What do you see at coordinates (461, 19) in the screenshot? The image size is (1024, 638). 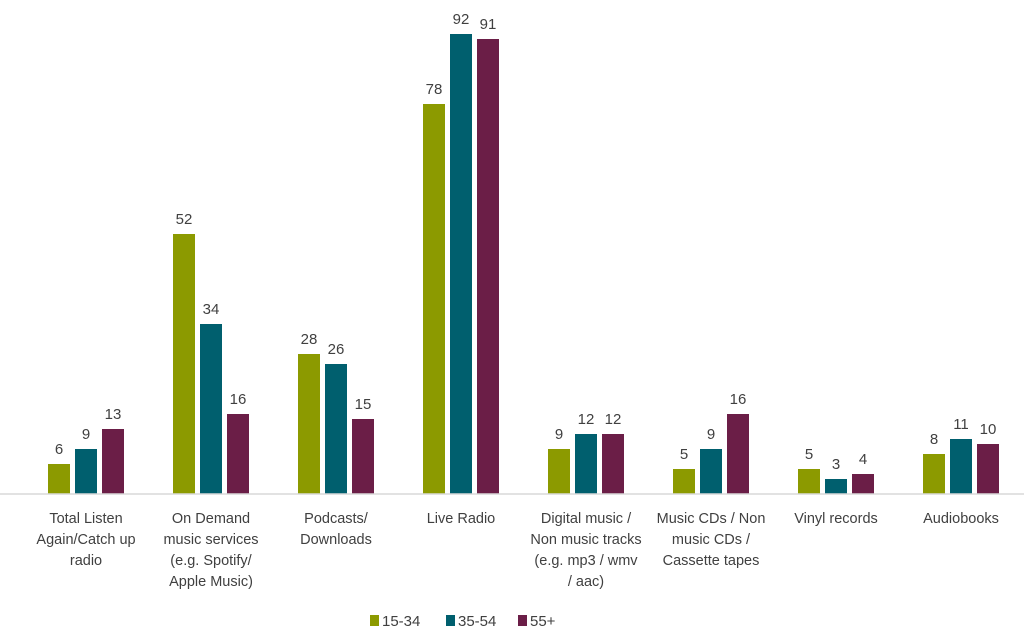 I see `data-label-35-54-3: 92` at bounding box center [461, 19].